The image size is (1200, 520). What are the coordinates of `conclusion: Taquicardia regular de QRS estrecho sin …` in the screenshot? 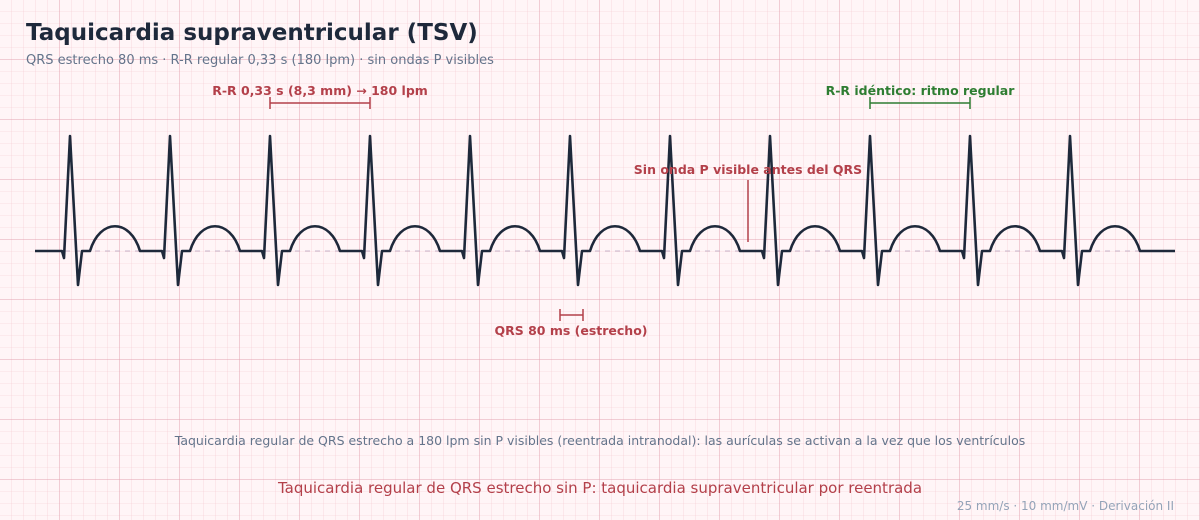 It's located at (599, 488).